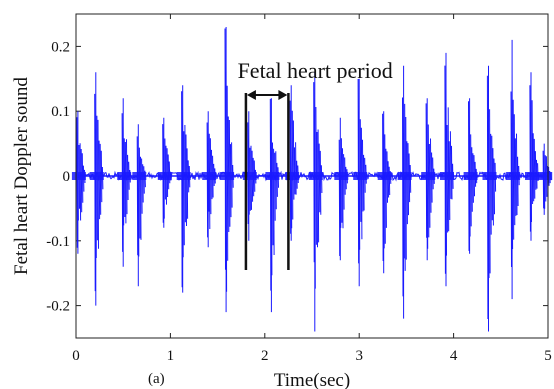  I want to click on x-tick-label: 1, so click(171, 356).